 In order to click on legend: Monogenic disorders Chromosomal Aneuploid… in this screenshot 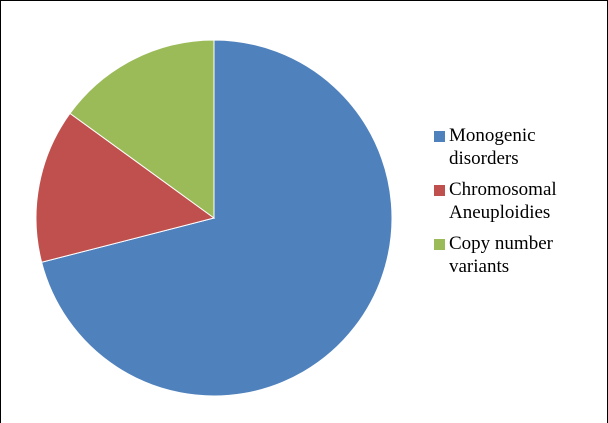, I will do `click(519, 205)`.